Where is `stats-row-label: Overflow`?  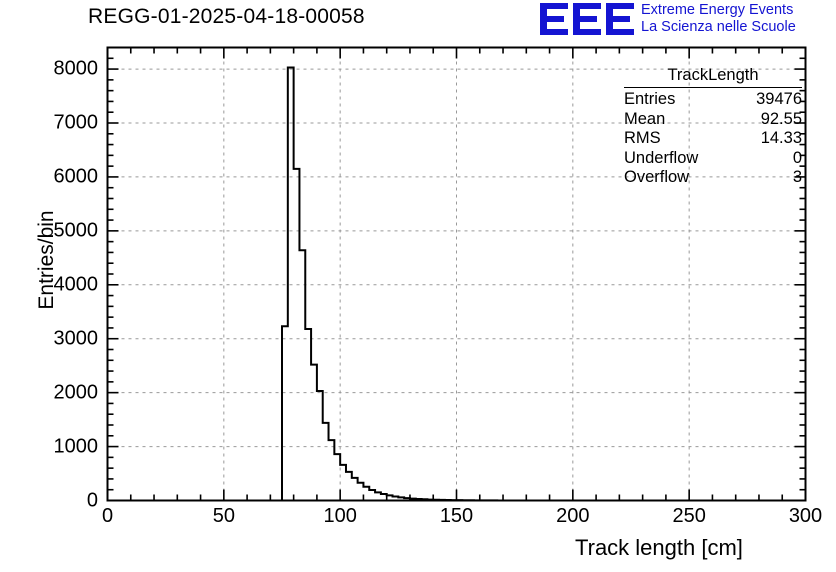
stats-row-label: Overflow is located at coordinates (657, 177).